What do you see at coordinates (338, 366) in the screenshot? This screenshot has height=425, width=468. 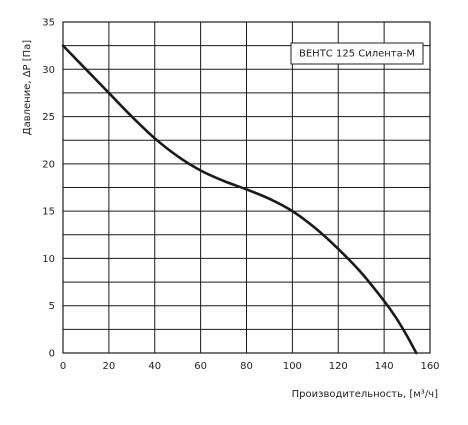 I see `x-tick-label: 120` at bounding box center [338, 366].